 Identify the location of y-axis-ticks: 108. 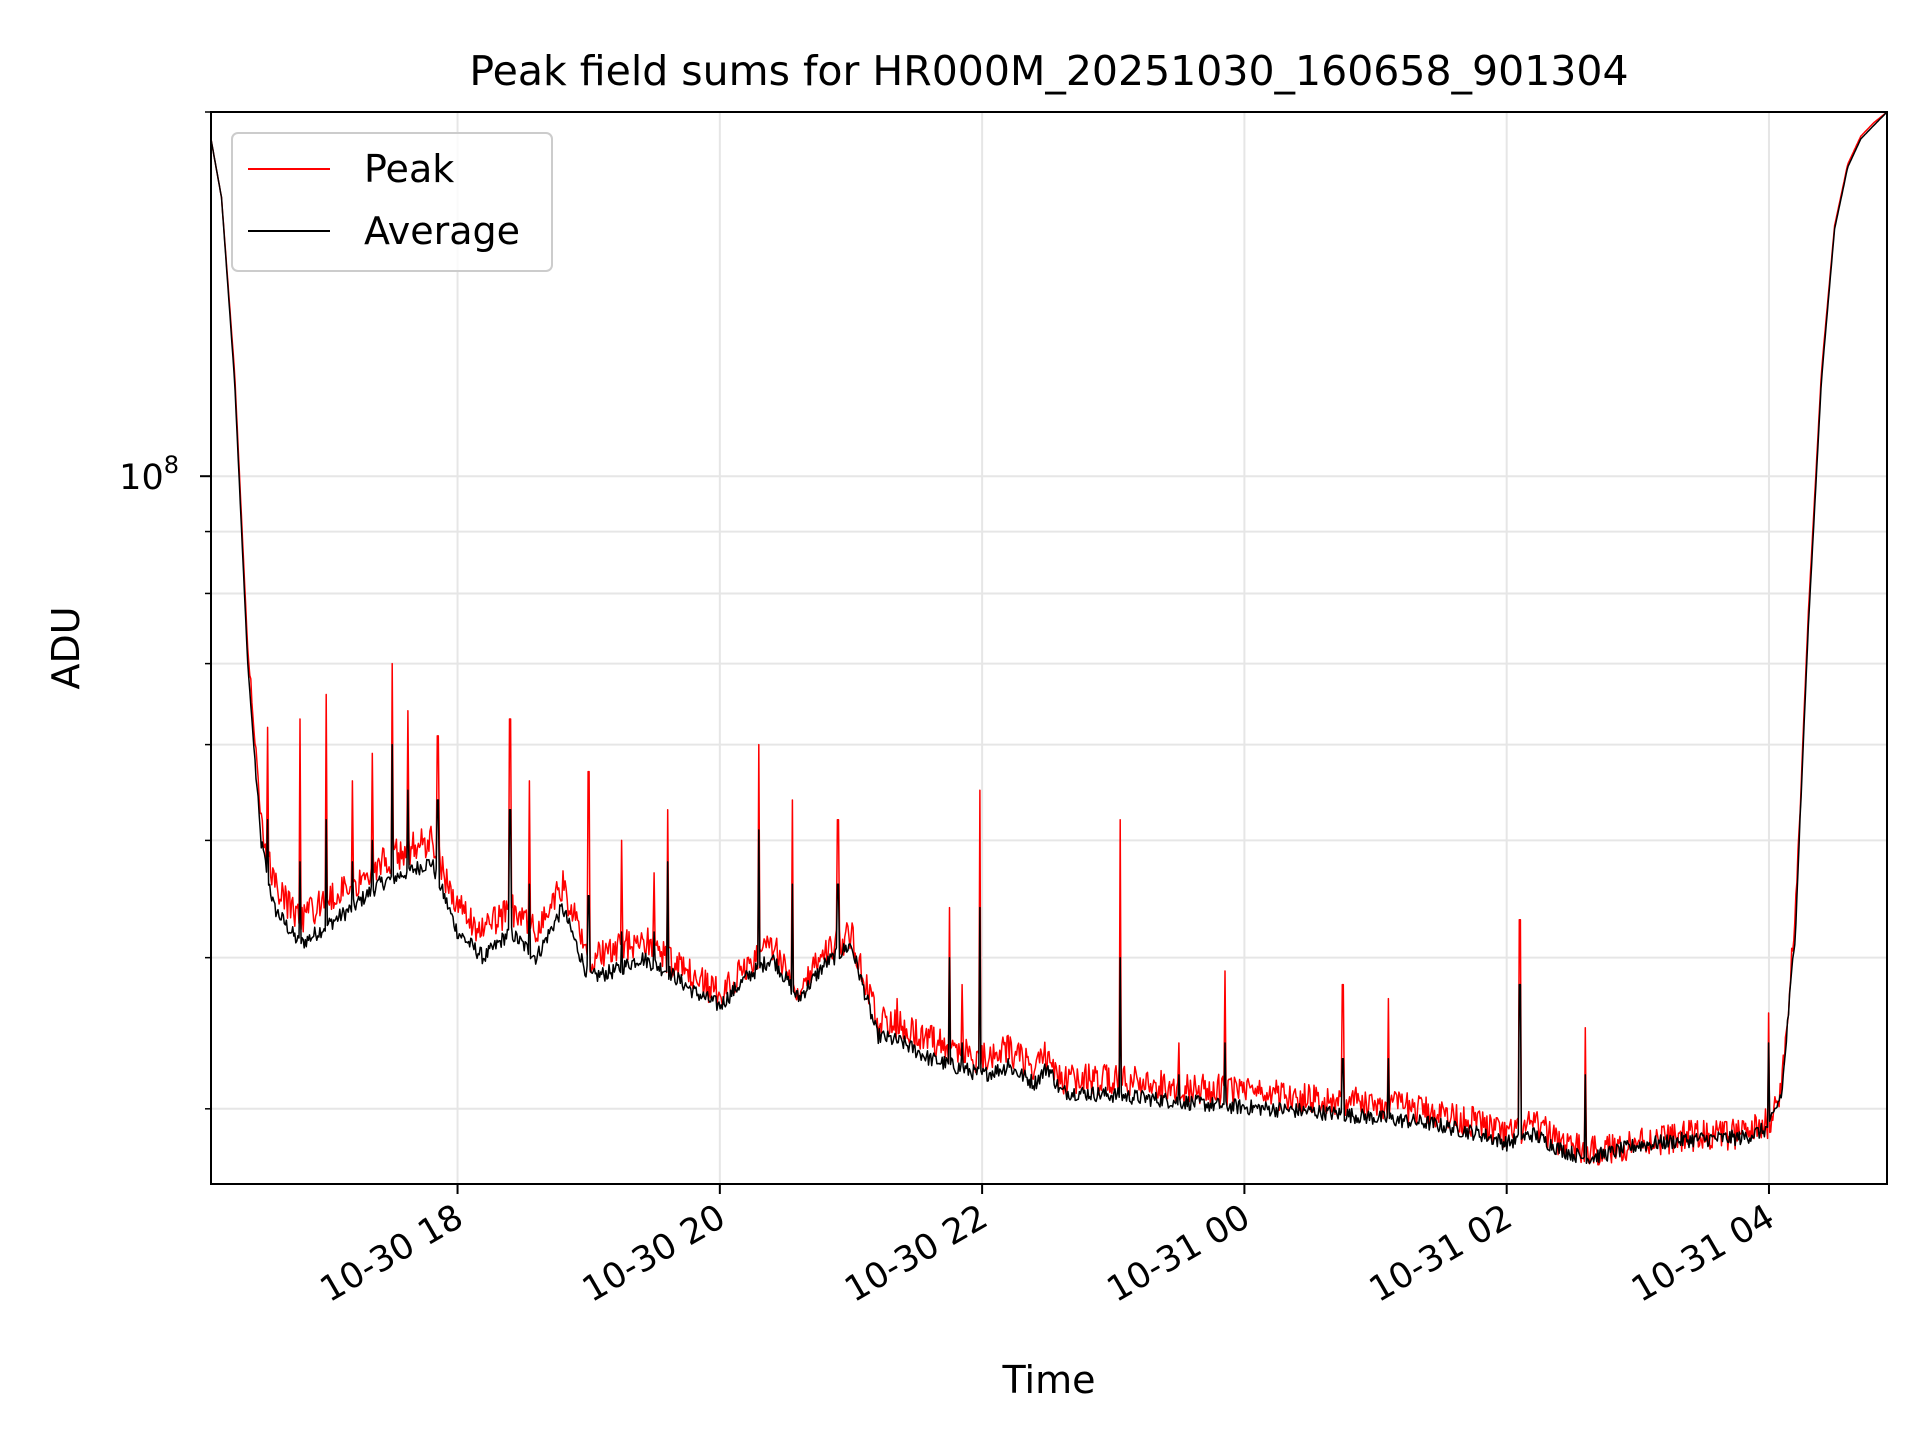
(165, 610).